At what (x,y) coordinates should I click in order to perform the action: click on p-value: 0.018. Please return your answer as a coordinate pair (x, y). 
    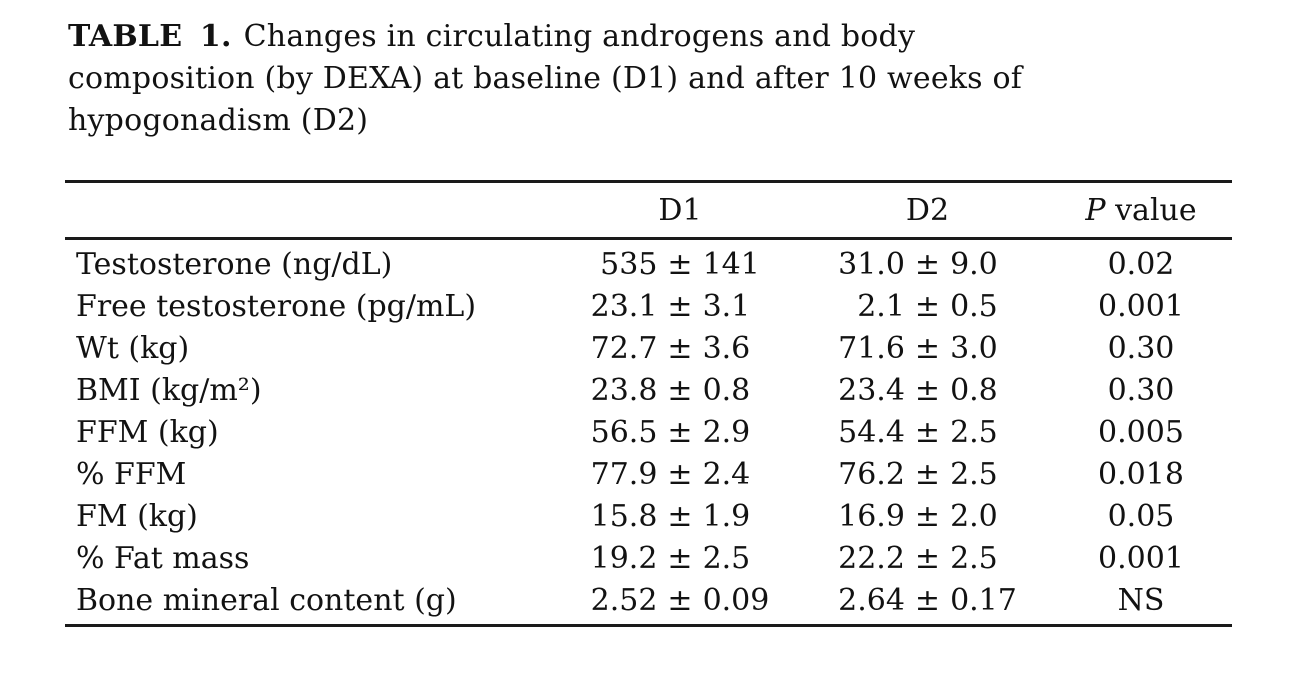
    Looking at the image, I should click on (1141, 474).